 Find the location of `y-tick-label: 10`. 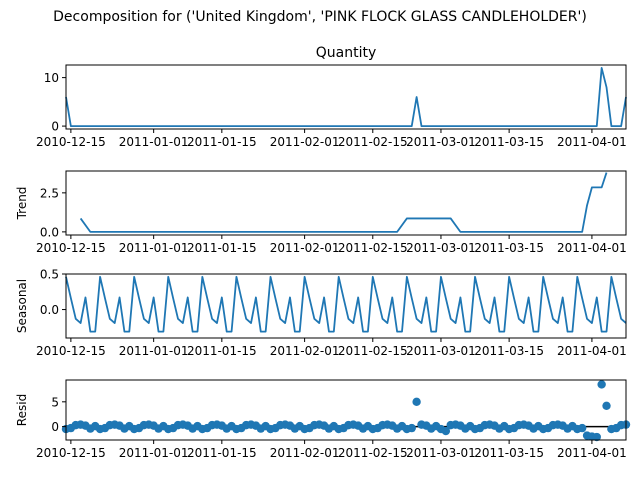

y-tick-label: 10 is located at coordinates (51, 78).